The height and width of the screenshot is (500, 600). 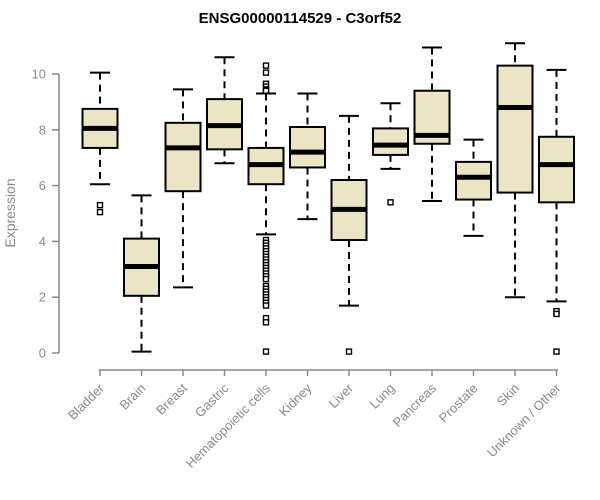 I want to click on chart-title: ENSG00000114529 - C3orf52, so click(x=300, y=18).